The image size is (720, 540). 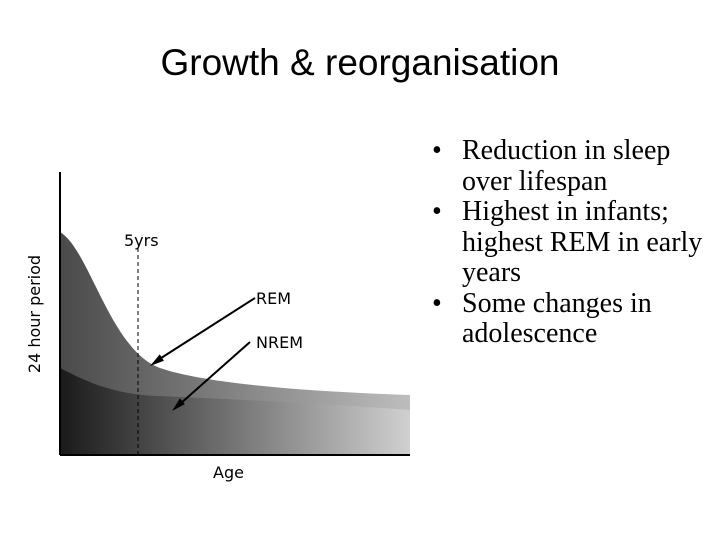 I want to click on nrem-arrow-head, so click(x=178, y=404).